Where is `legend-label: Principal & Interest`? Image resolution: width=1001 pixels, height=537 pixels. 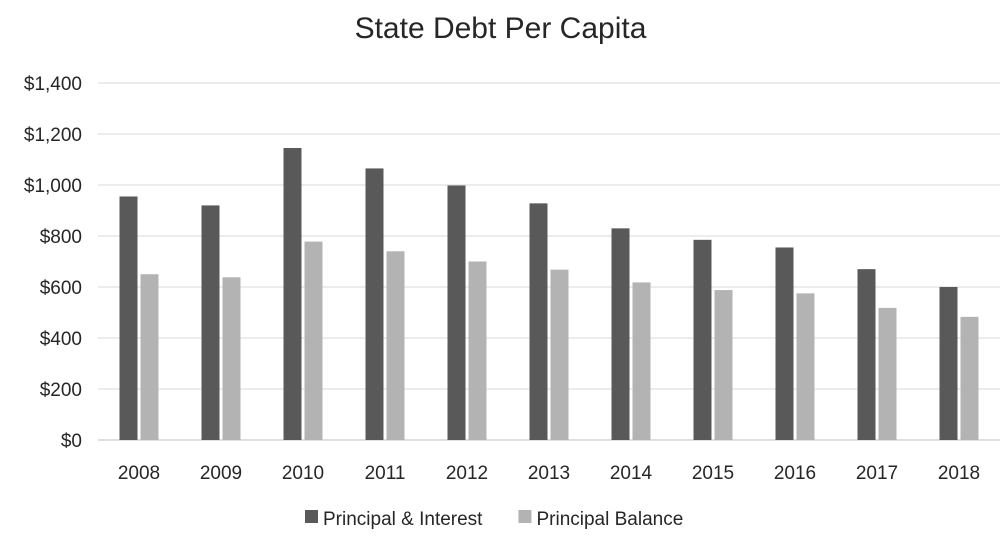
legend-label: Principal & Interest is located at coordinates (403, 519).